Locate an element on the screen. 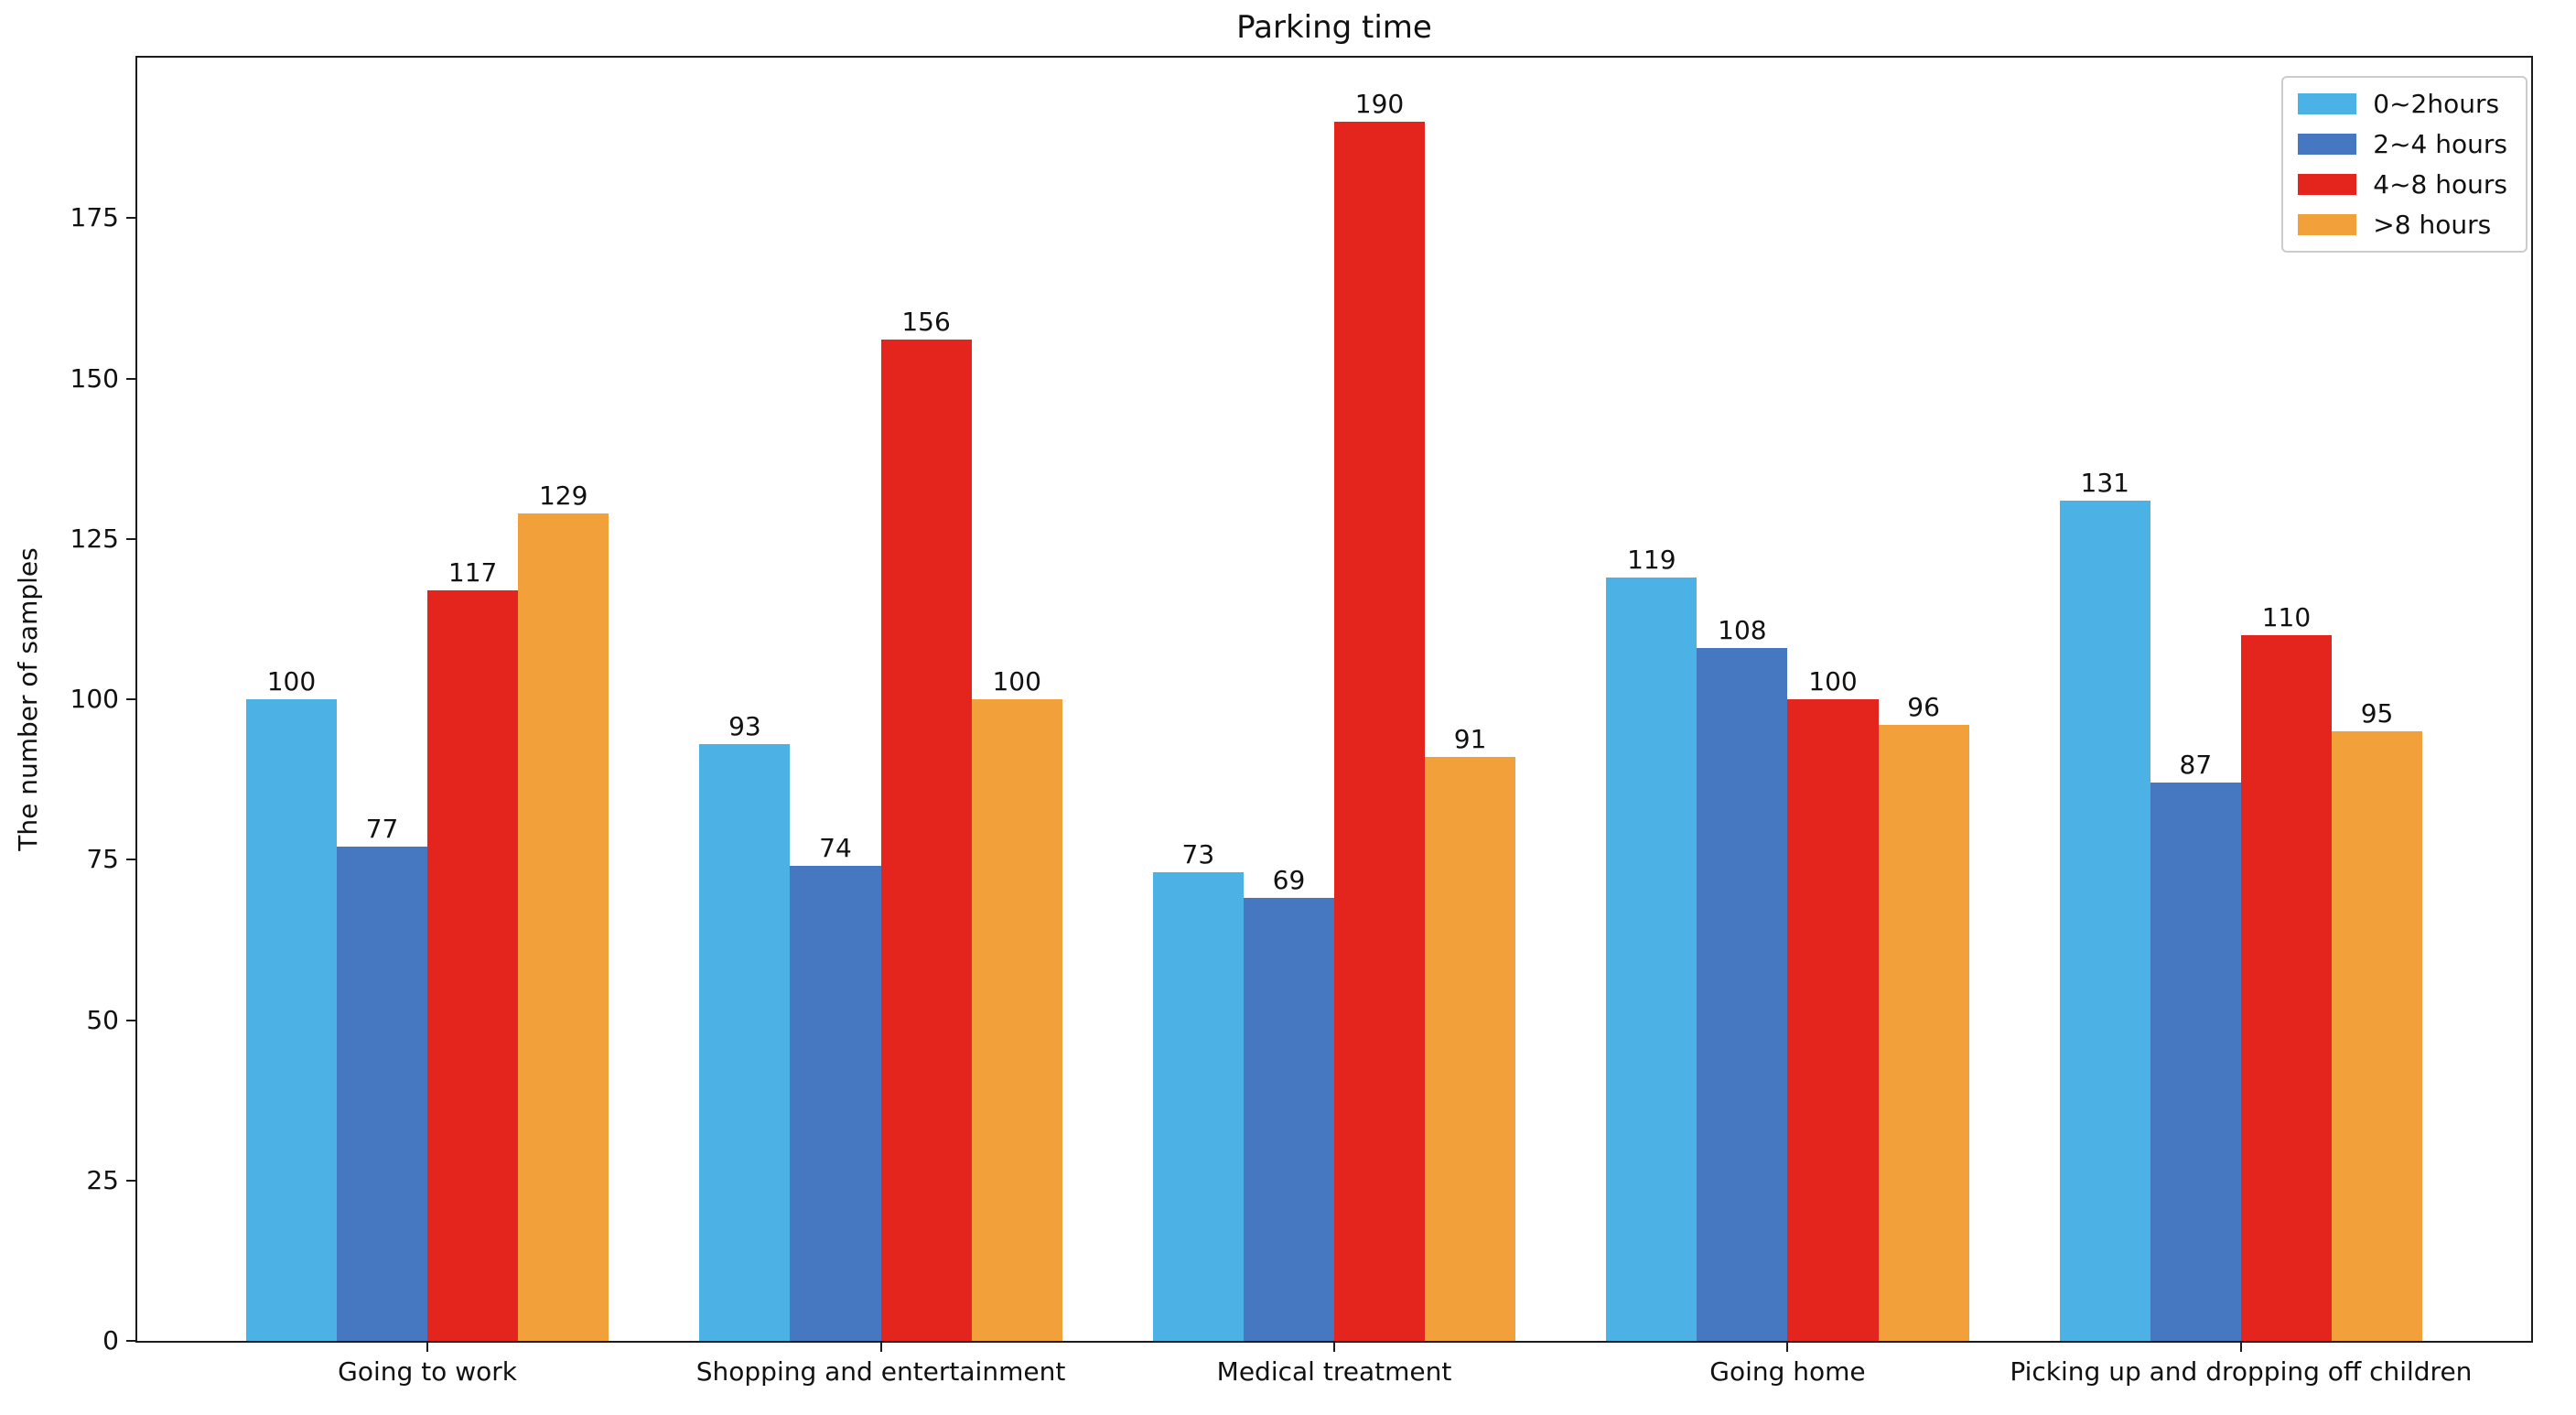  bar-value-label: 73 is located at coordinates (1198, 854).